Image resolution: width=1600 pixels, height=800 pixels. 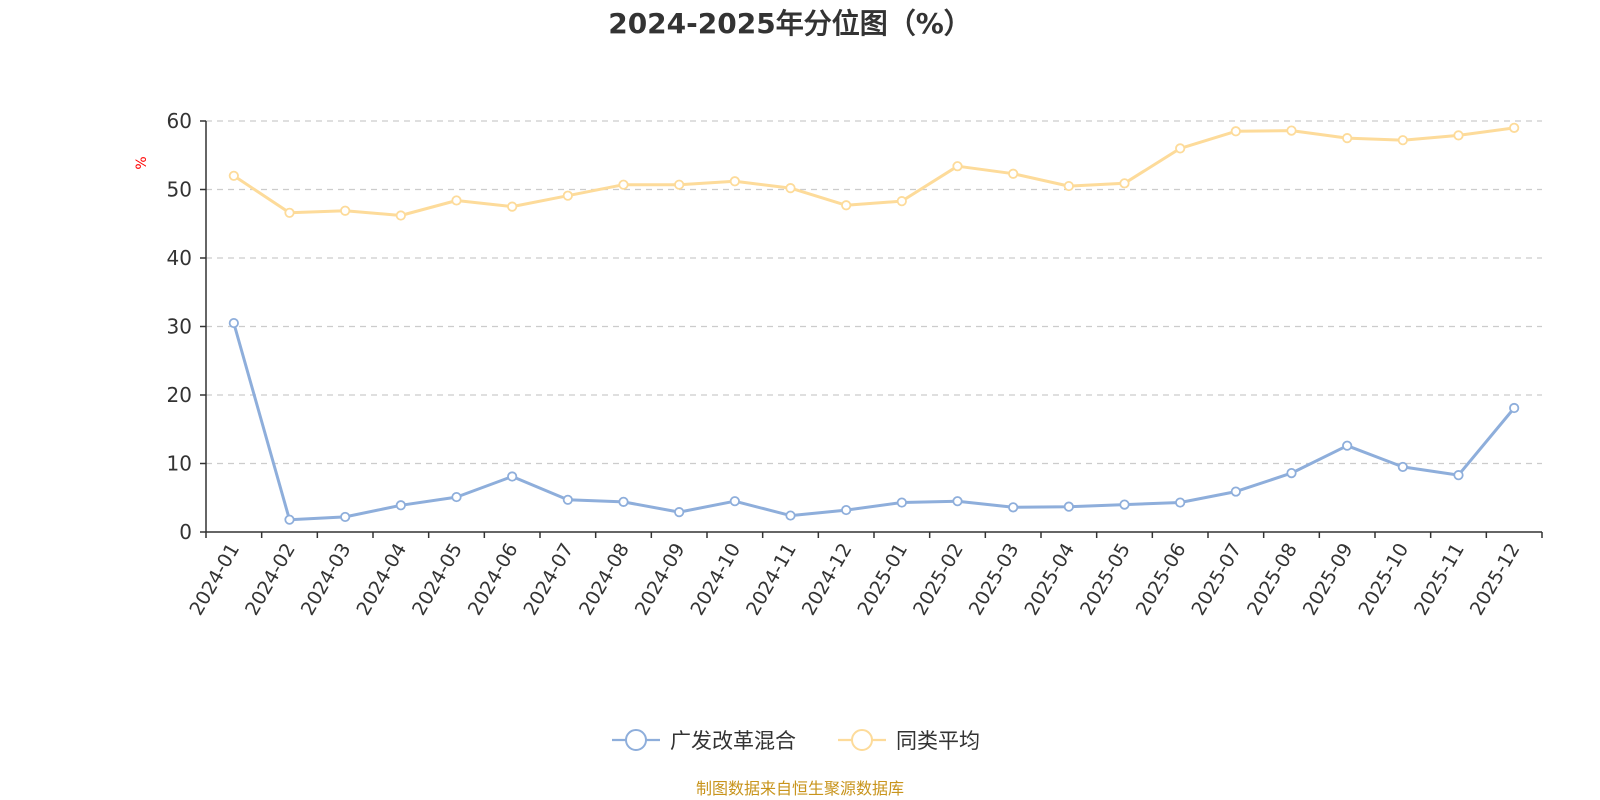 I want to click on x-tick-label: 2025-09, so click(x=1328, y=580).